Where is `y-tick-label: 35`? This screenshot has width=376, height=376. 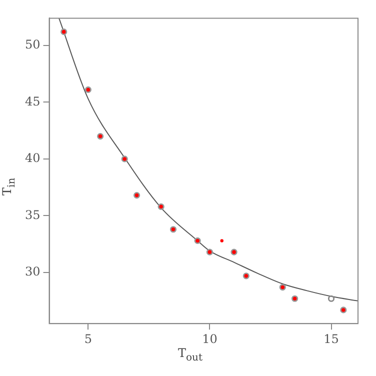
y-tick-label: 35 is located at coordinates (32, 215).